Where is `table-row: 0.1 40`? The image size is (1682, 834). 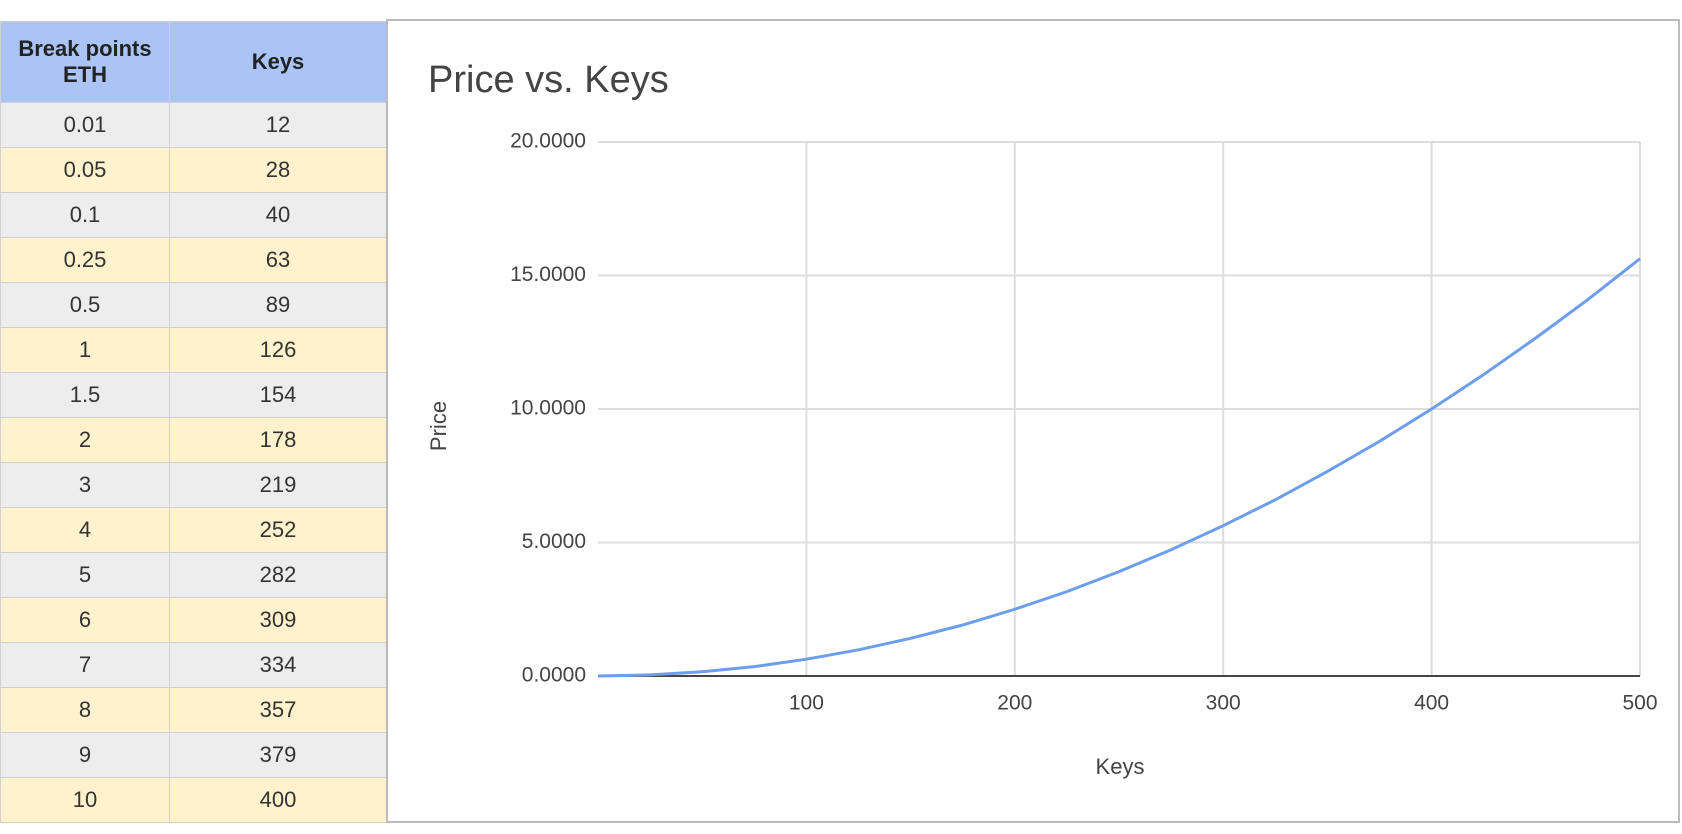 table-row: 0.1 40 is located at coordinates (193, 215).